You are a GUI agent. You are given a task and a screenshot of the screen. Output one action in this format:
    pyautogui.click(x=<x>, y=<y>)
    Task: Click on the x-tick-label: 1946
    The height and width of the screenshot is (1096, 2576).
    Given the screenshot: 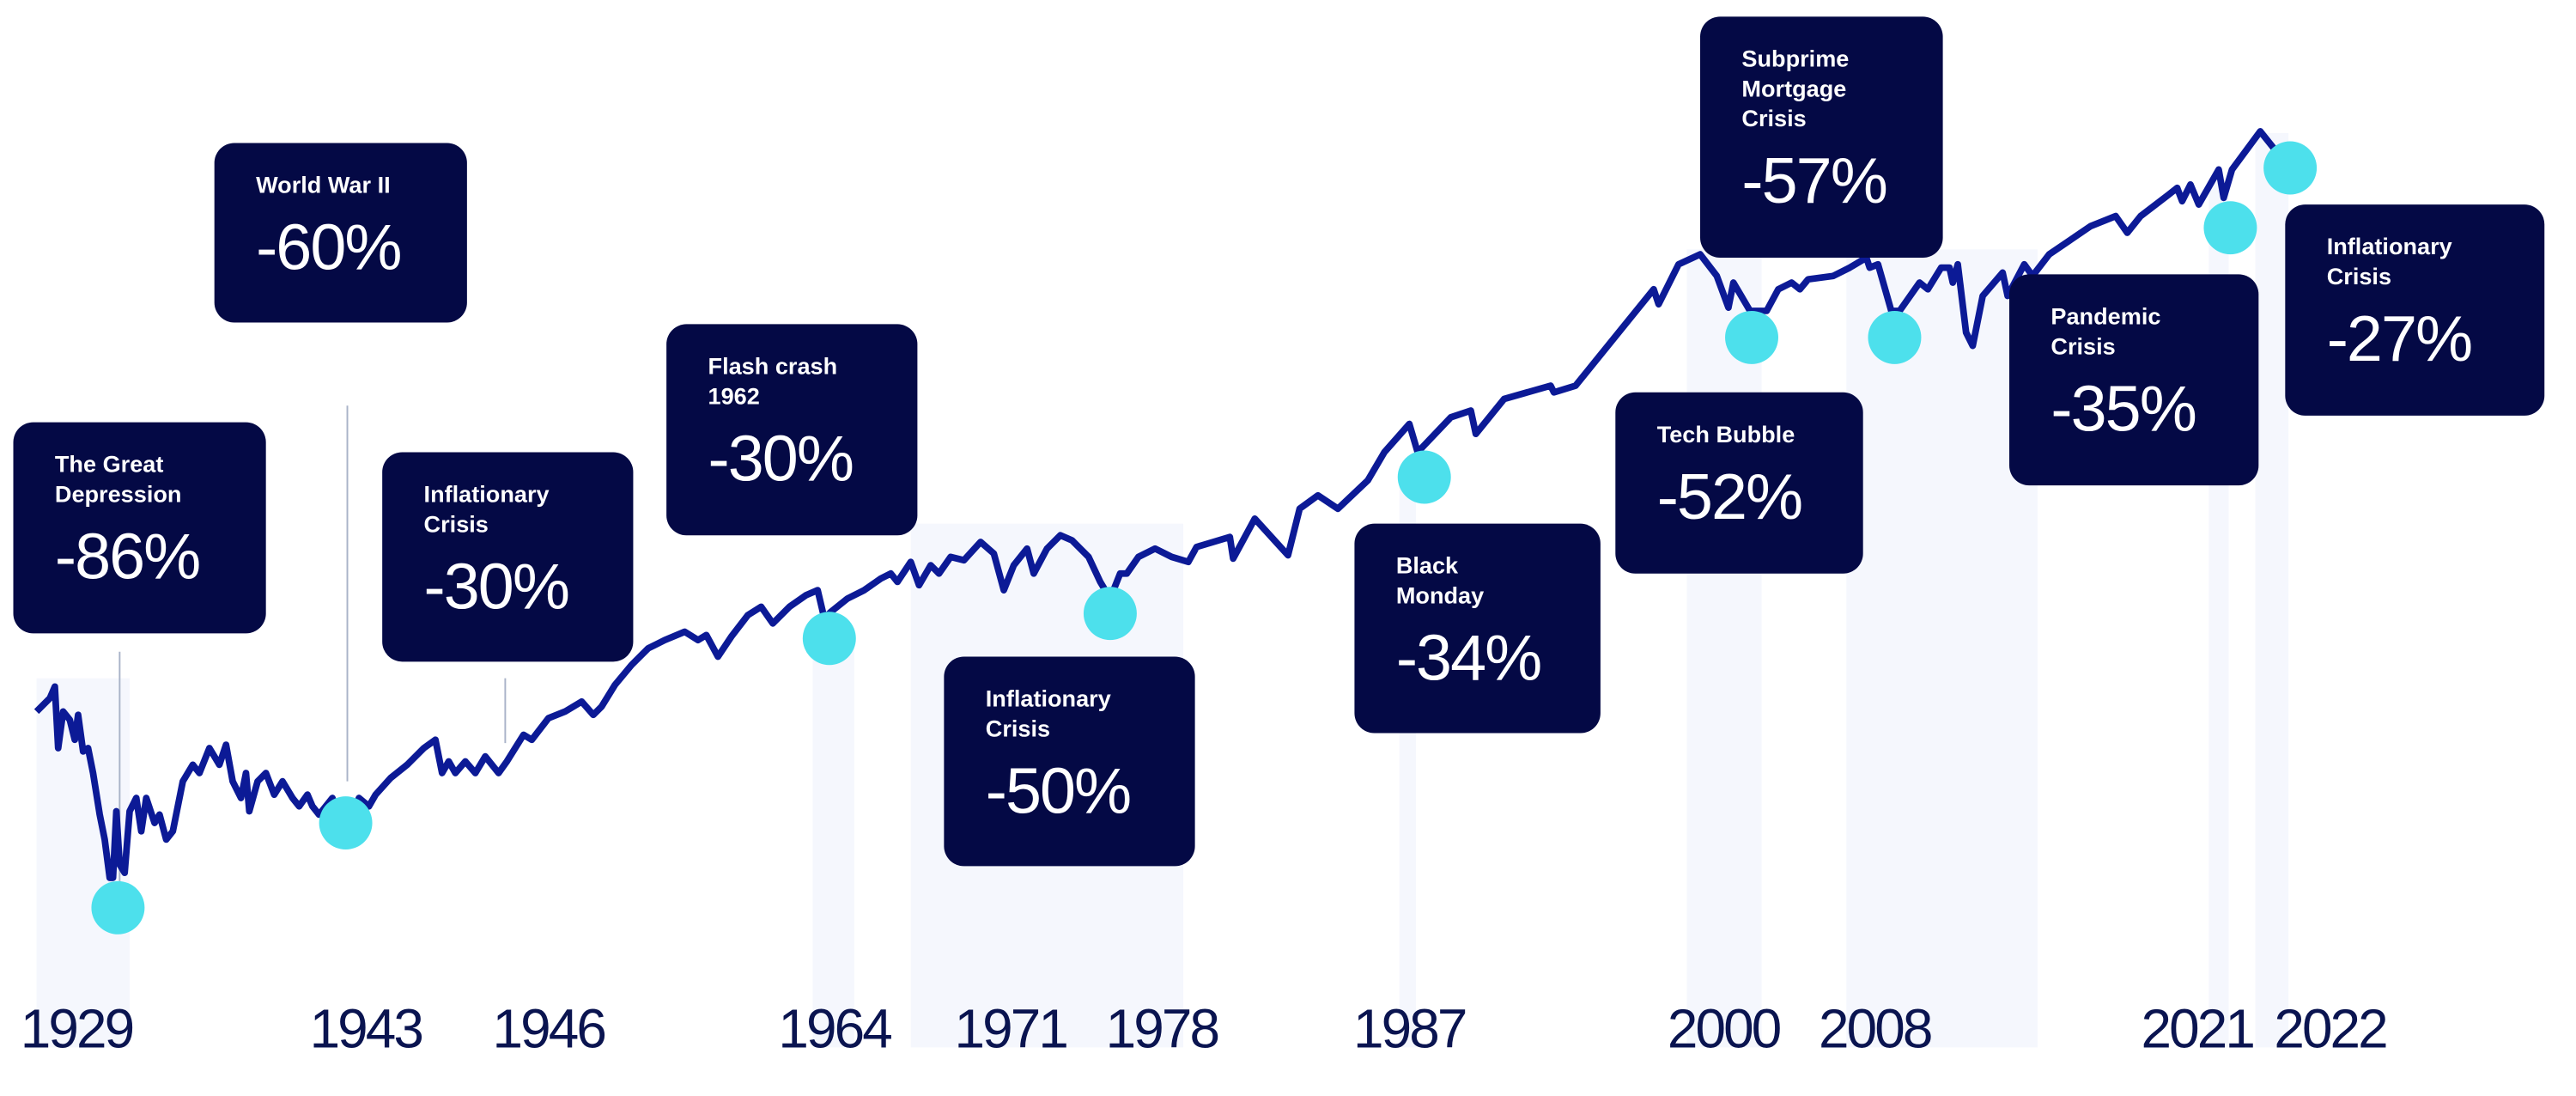 What is the action you would take?
    pyautogui.click(x=549, y=1028)
    